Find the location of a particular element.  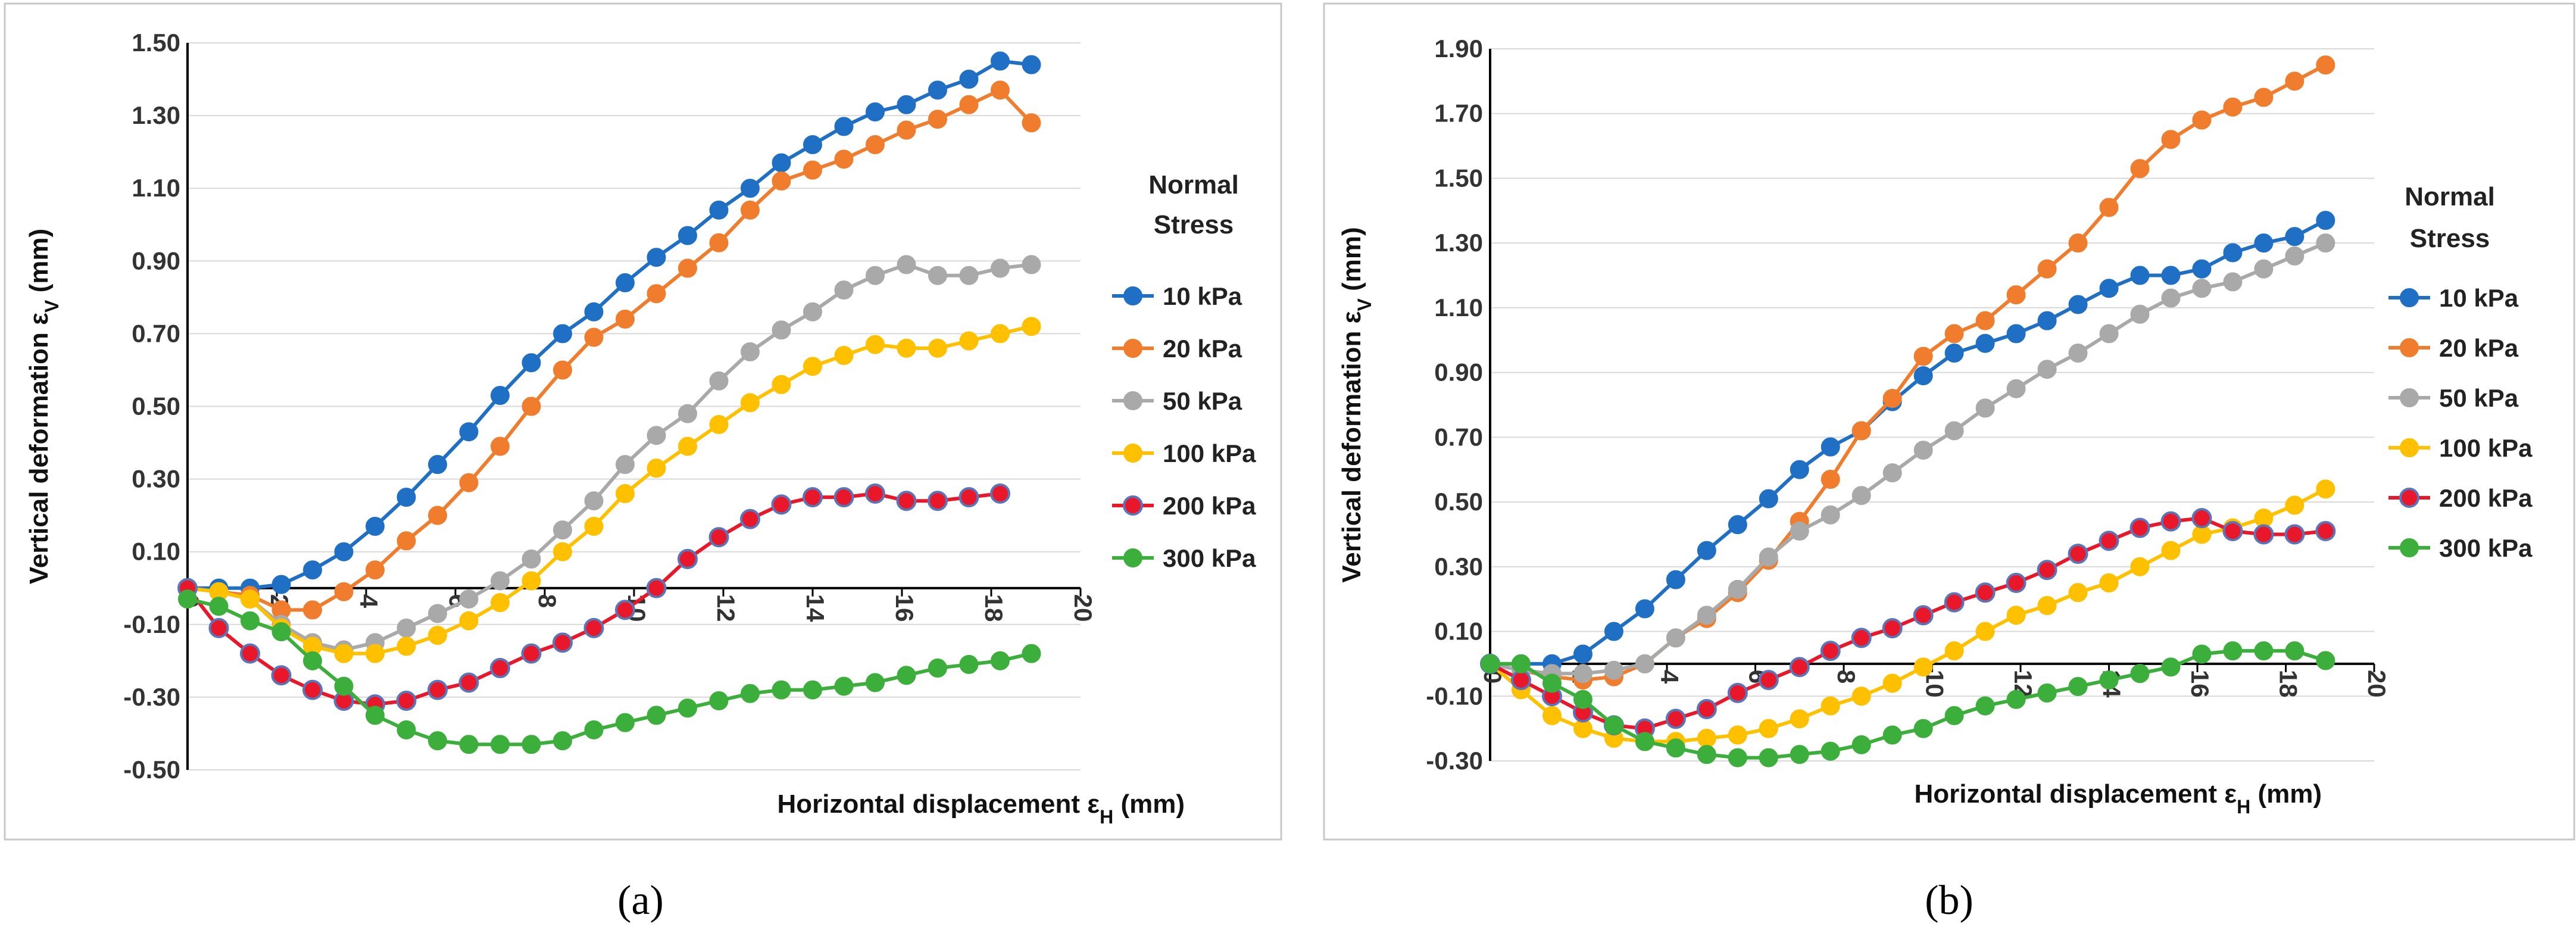

panel-a-y-tick-label: 1.10 is located at coordinates (156, 188).